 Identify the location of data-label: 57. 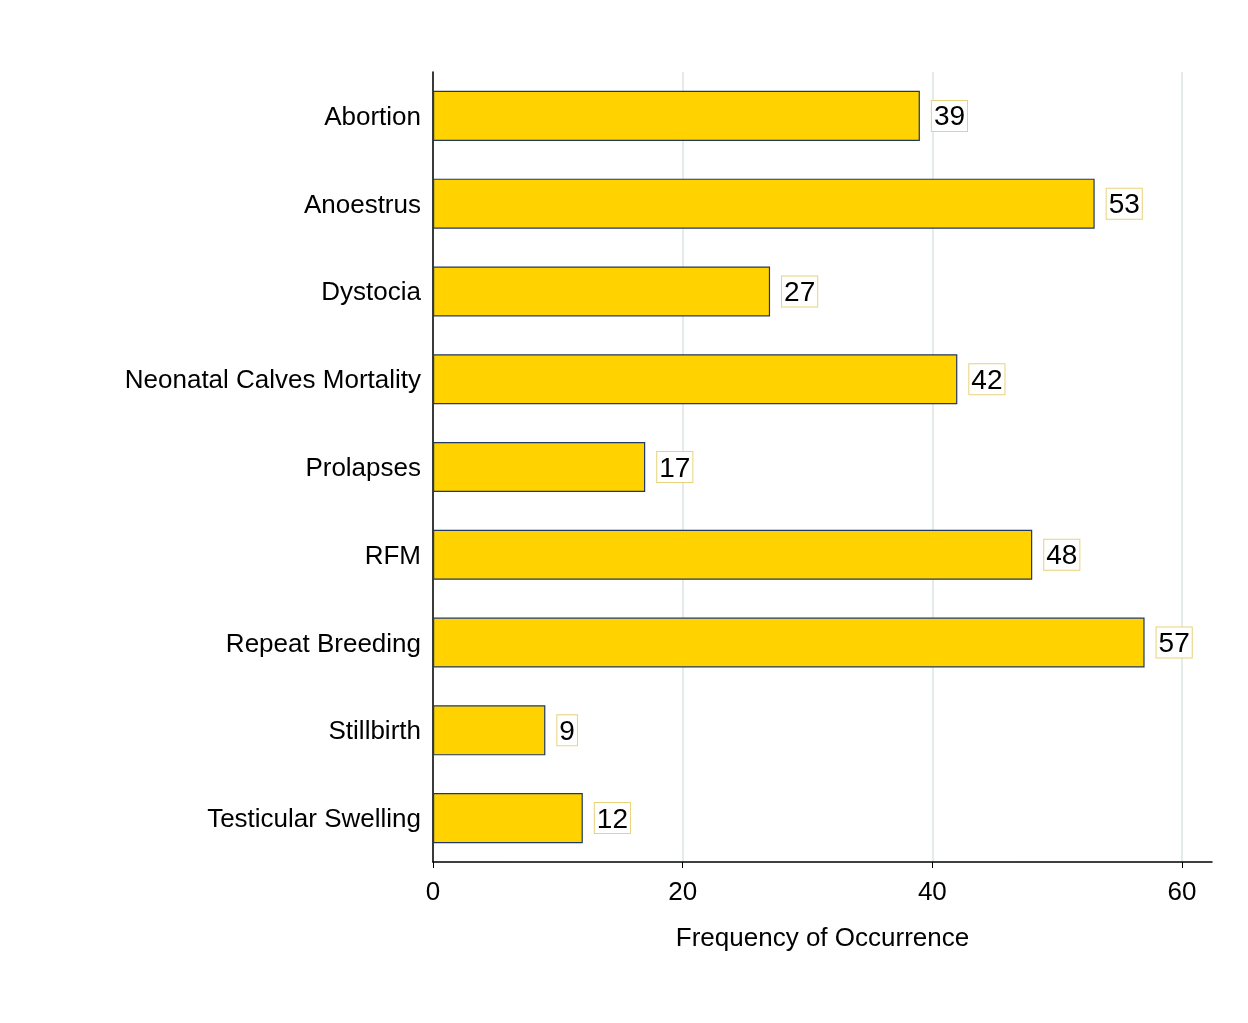
(1174, 643).